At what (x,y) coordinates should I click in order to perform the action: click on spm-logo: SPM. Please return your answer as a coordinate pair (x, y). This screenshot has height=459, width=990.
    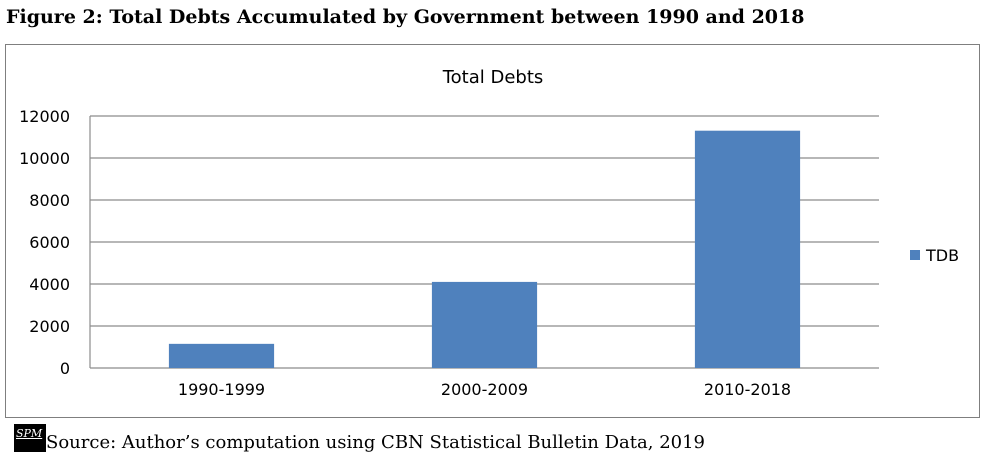
    Looking at the image, I should click on (30, 438).